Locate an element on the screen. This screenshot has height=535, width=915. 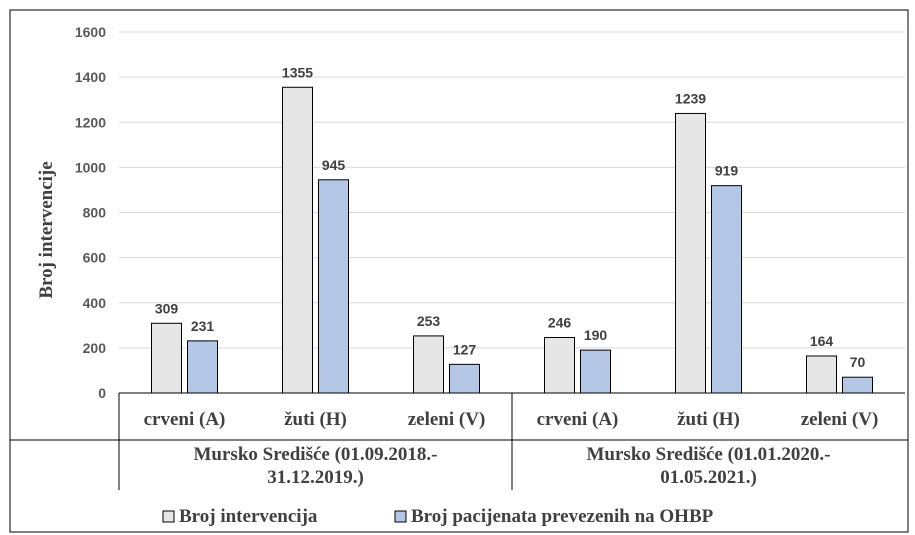
data-label: 246 is located at coordinates (560, 322).